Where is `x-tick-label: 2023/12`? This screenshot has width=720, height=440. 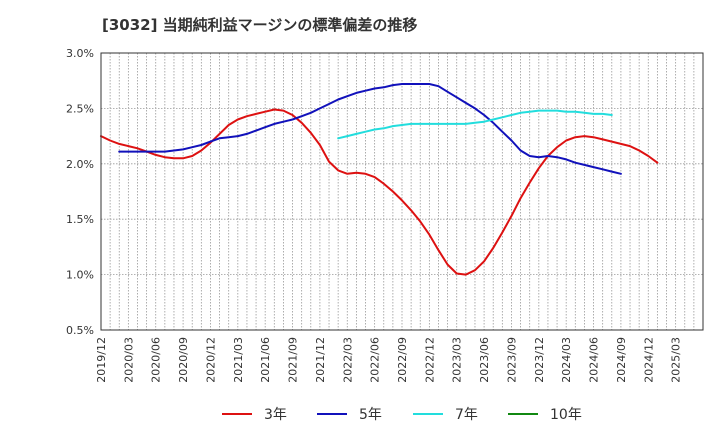
x-tick-label: 2023/12 is located at coordinates (539, 360).